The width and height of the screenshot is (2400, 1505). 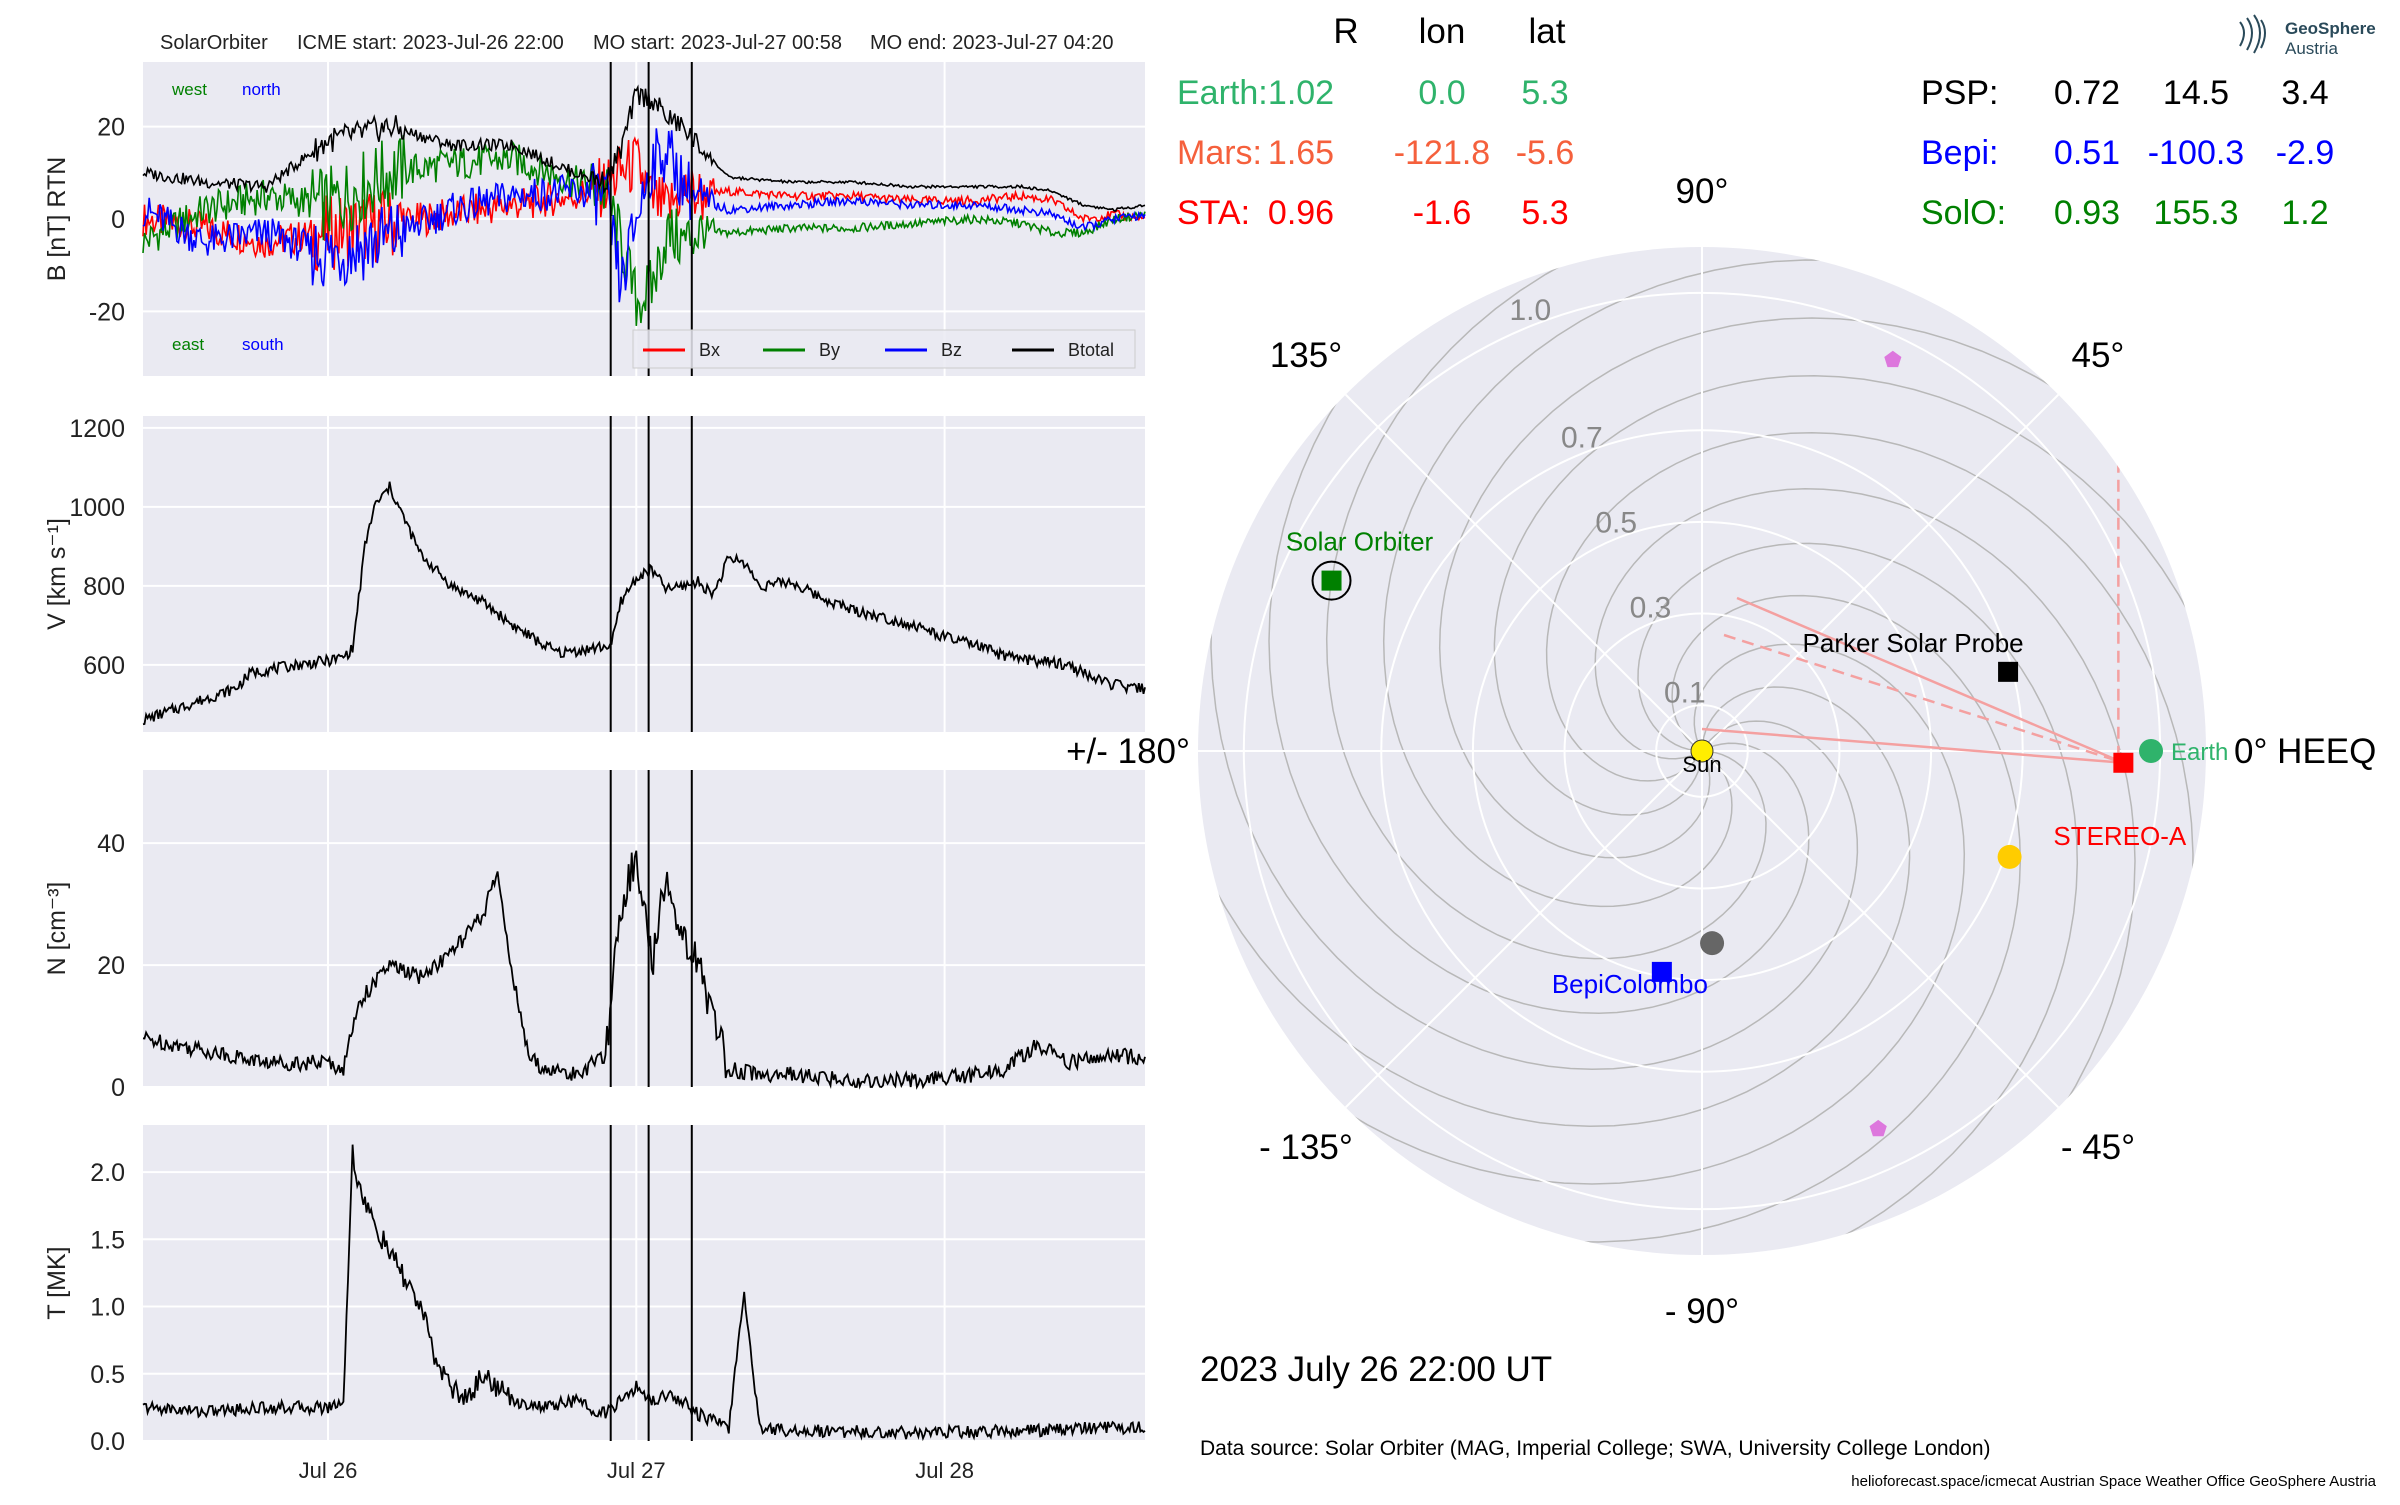 I want to click on table-column-header: lat, so click(x=1547, y=31).